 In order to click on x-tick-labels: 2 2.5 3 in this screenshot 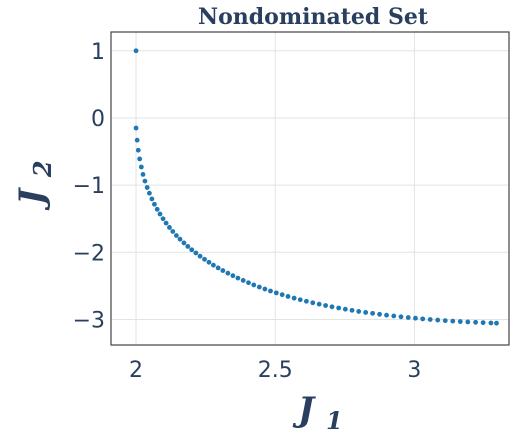, I will do `click(275, 370)`.